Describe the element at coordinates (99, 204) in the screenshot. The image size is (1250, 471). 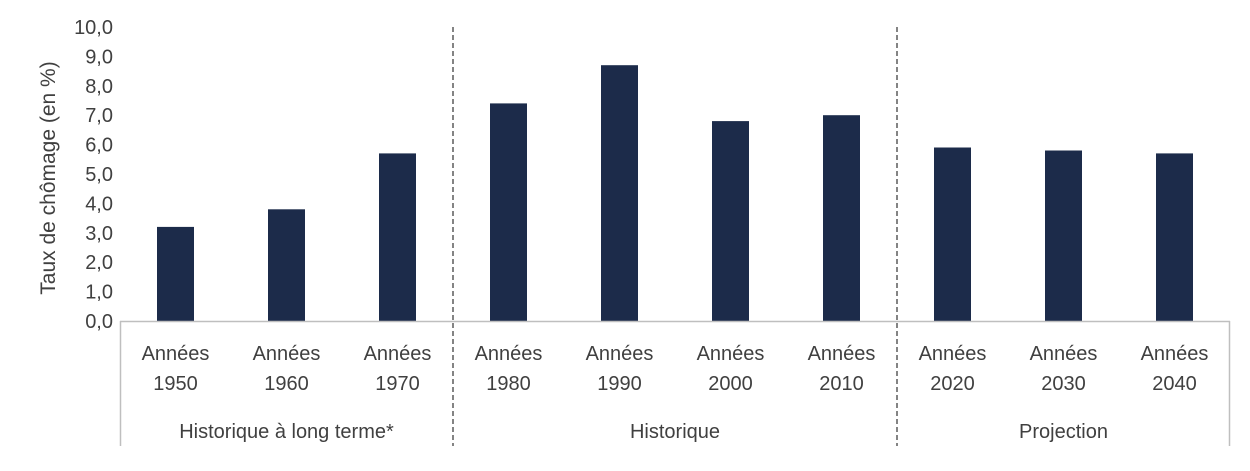
I see `y-tick-label: 4,0` at that location.